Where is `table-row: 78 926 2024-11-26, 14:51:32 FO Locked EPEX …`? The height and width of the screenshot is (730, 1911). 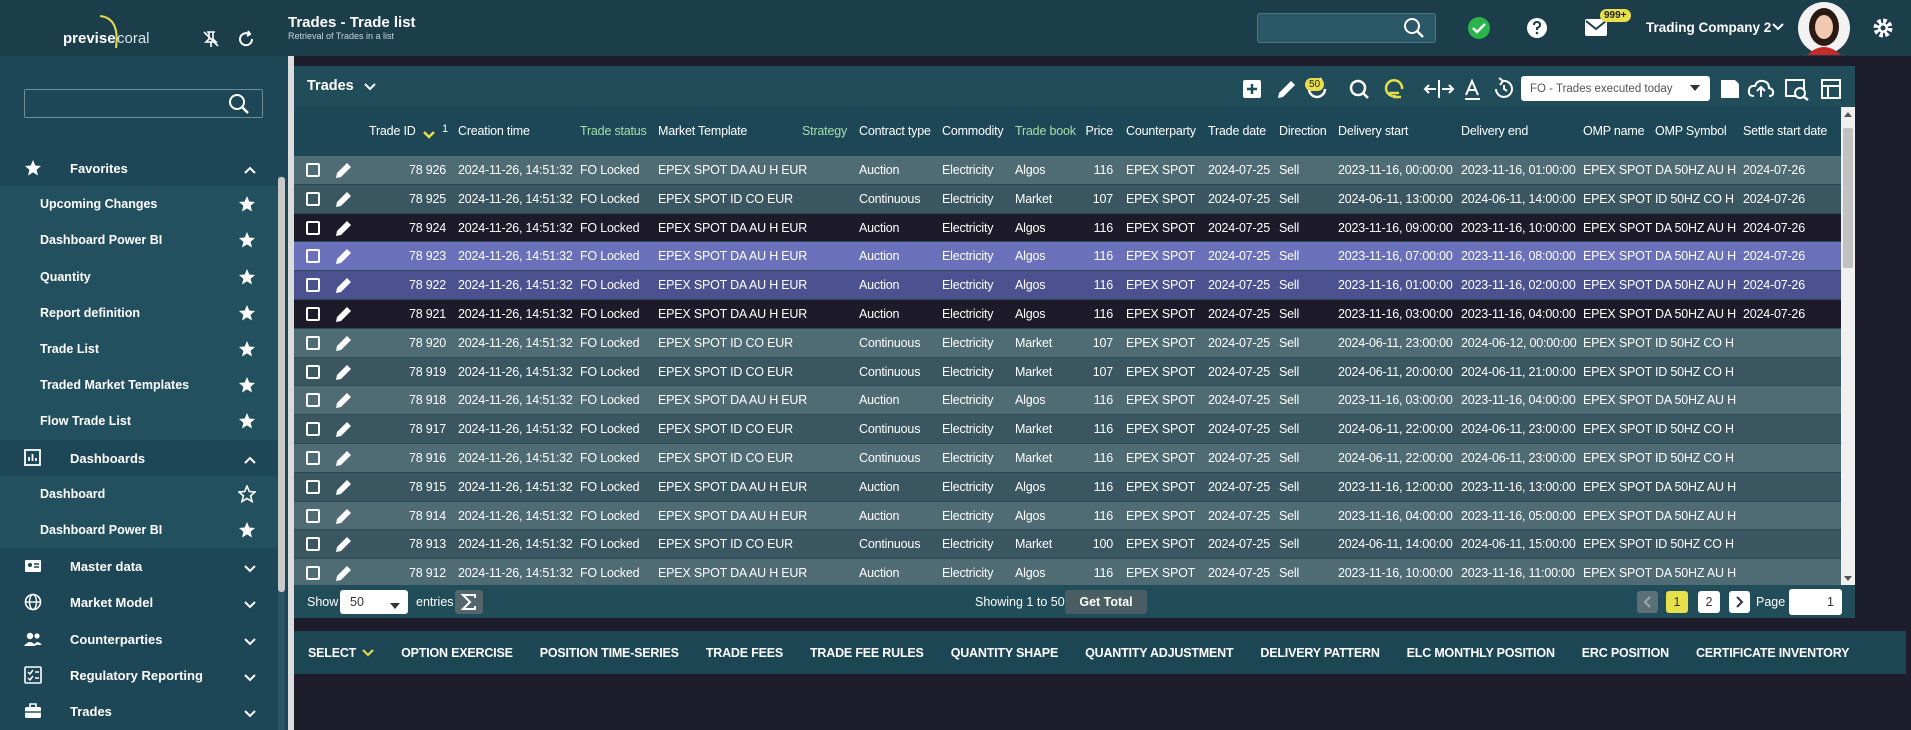 table-row: 78 926 2024-11-26, 14:51:32 FO Locked EPEX … is located at coordinates (1067, 170).